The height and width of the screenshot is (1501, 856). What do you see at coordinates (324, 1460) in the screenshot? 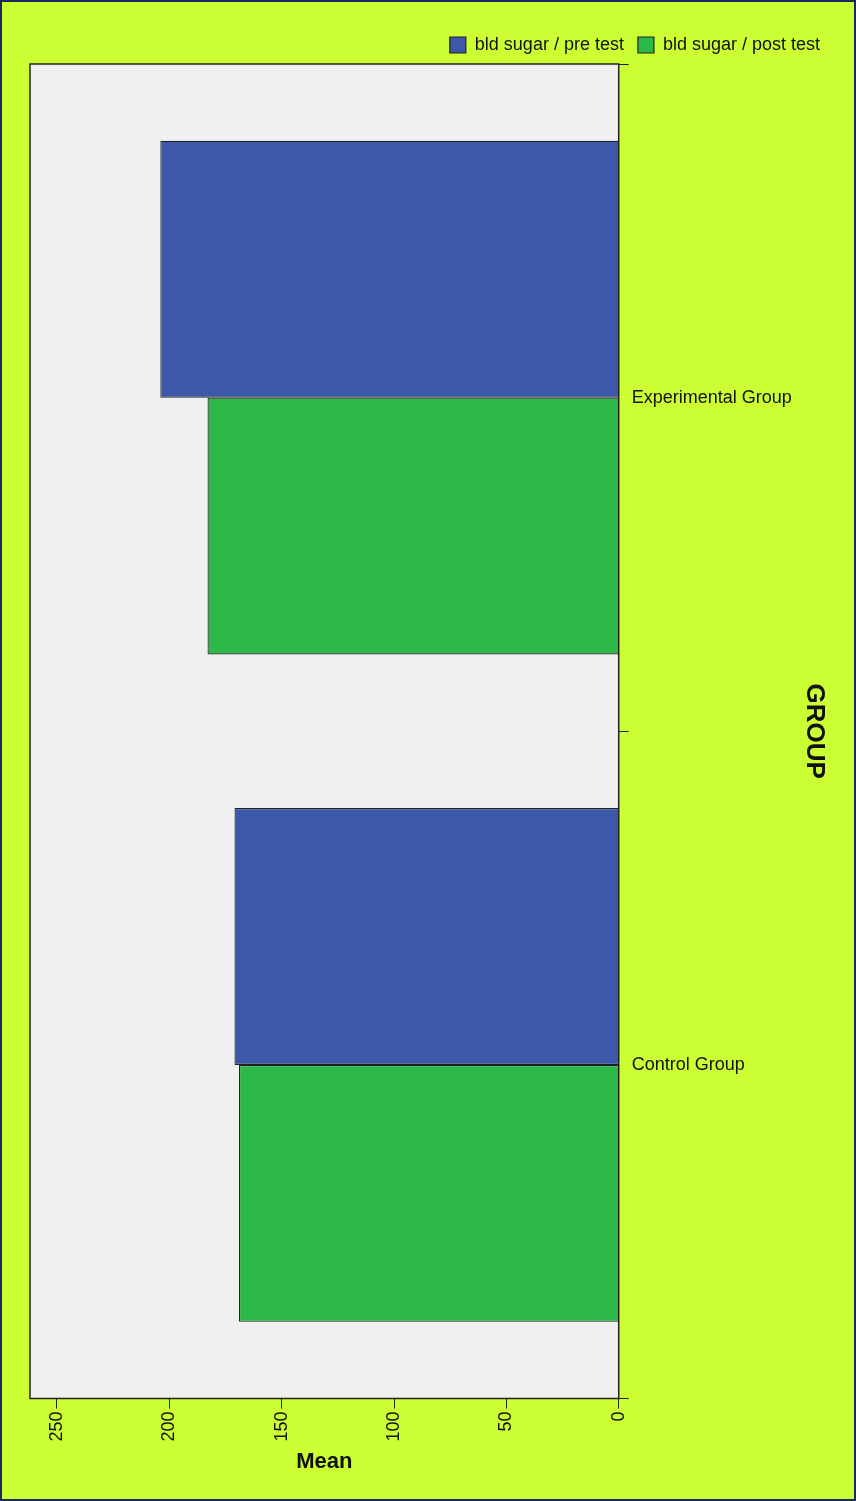
I see `x-axis-title: Mean` at bounding box center [324, 1460].